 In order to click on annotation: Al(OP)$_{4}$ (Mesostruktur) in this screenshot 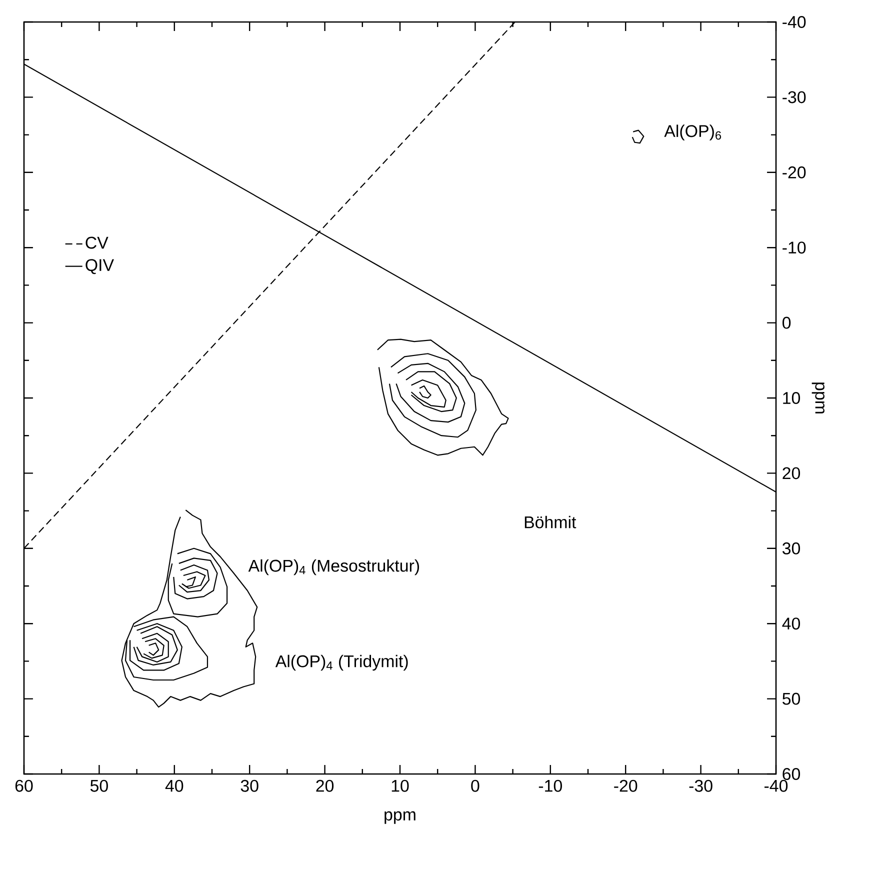, I will do `click(334, 567)`.